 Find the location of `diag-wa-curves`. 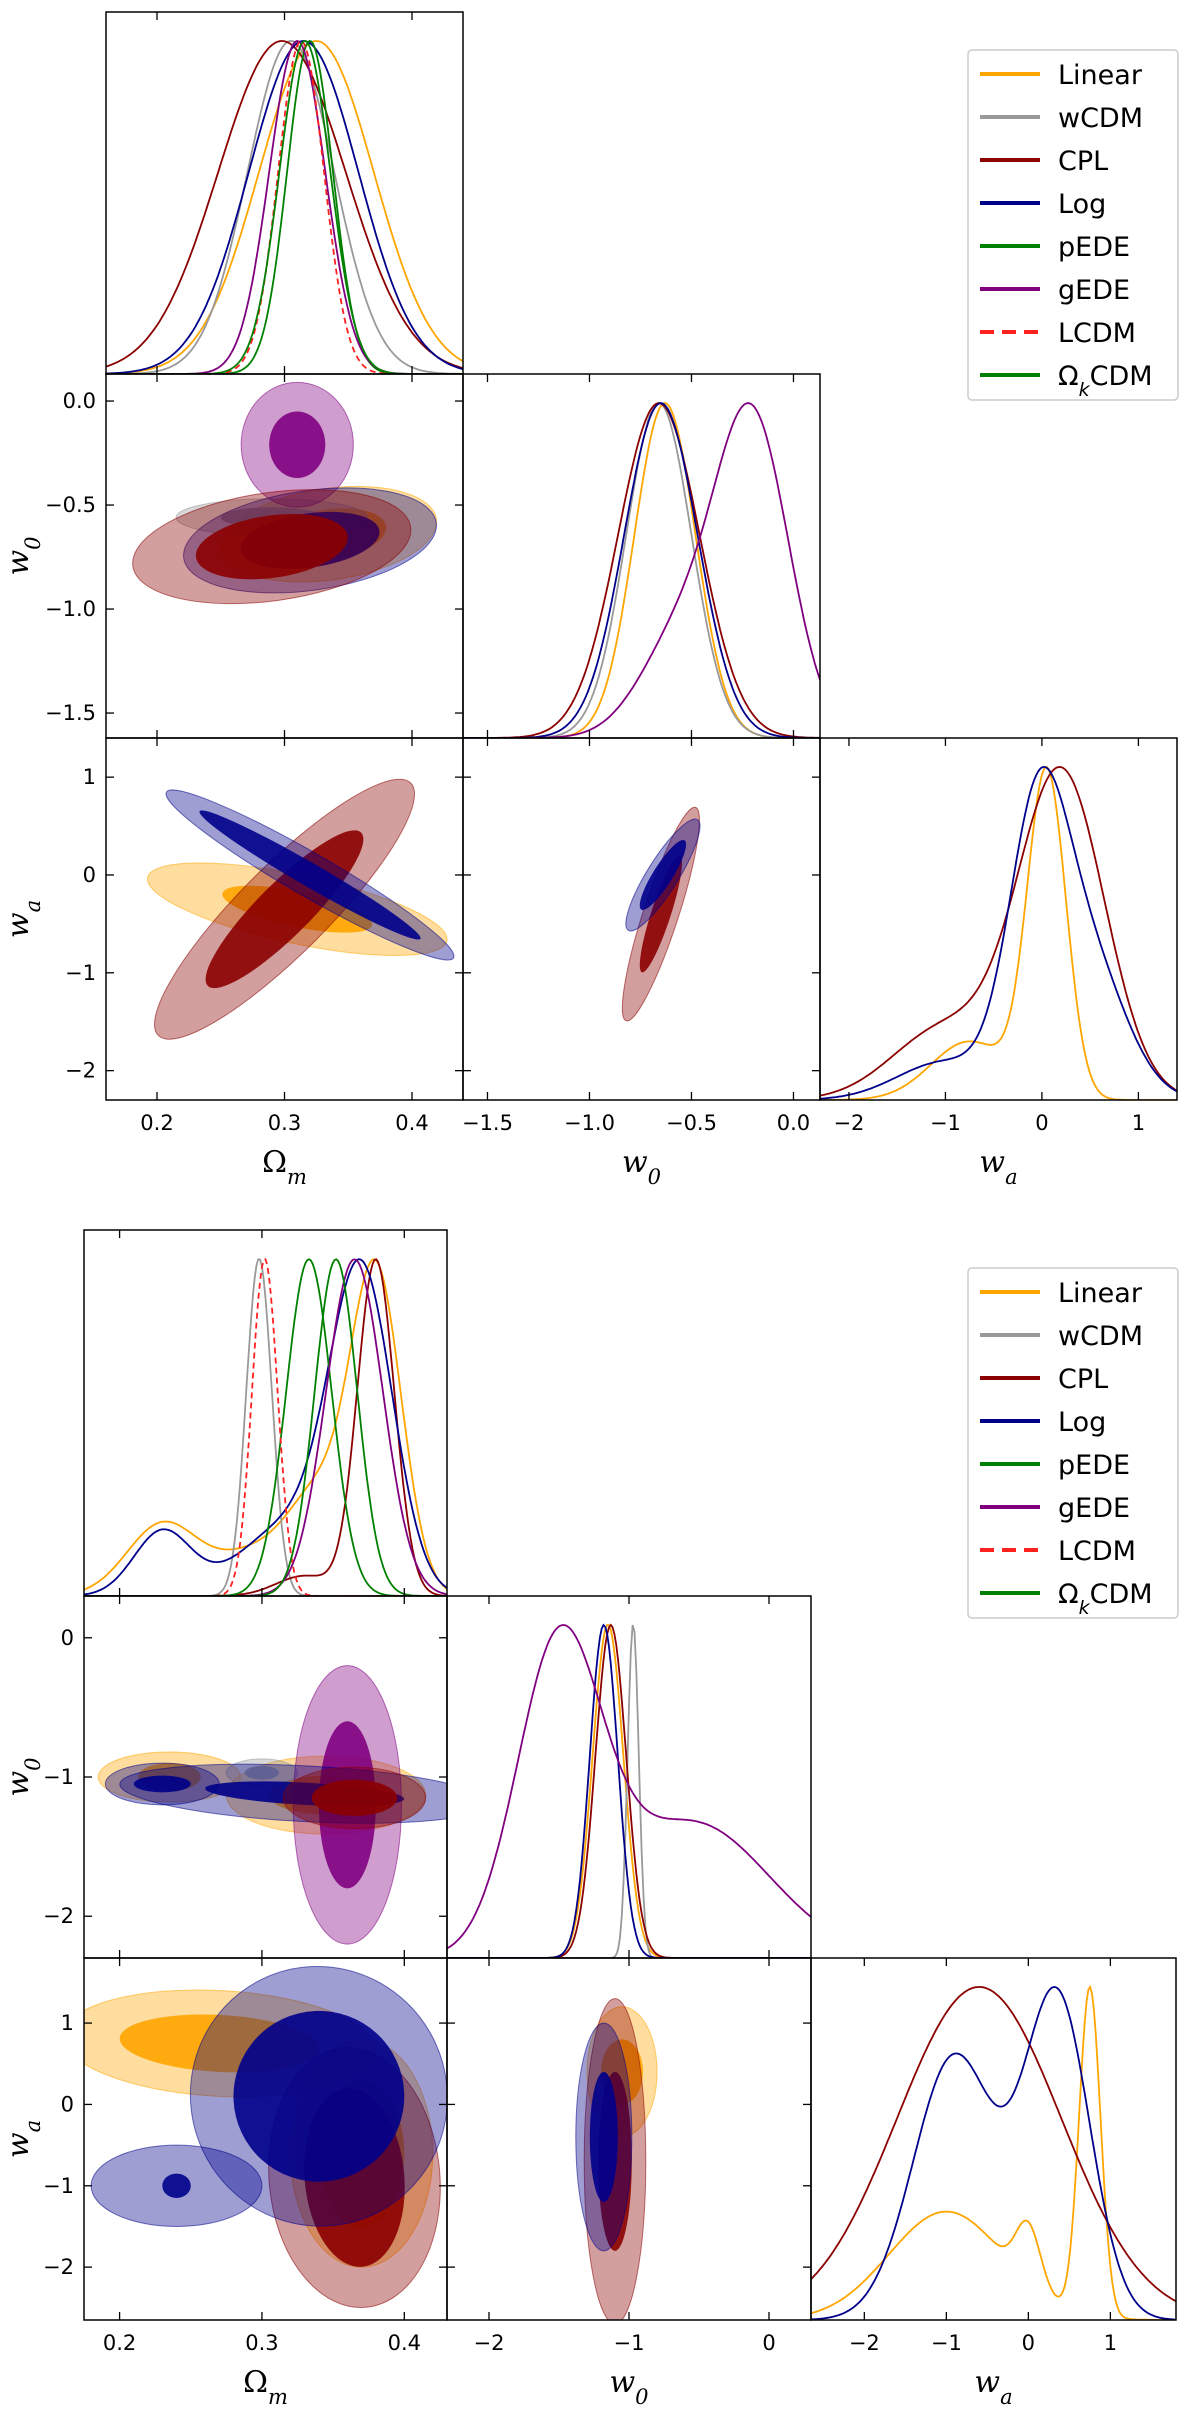

diag-wa-curves is located at coordinates (993, 2152).